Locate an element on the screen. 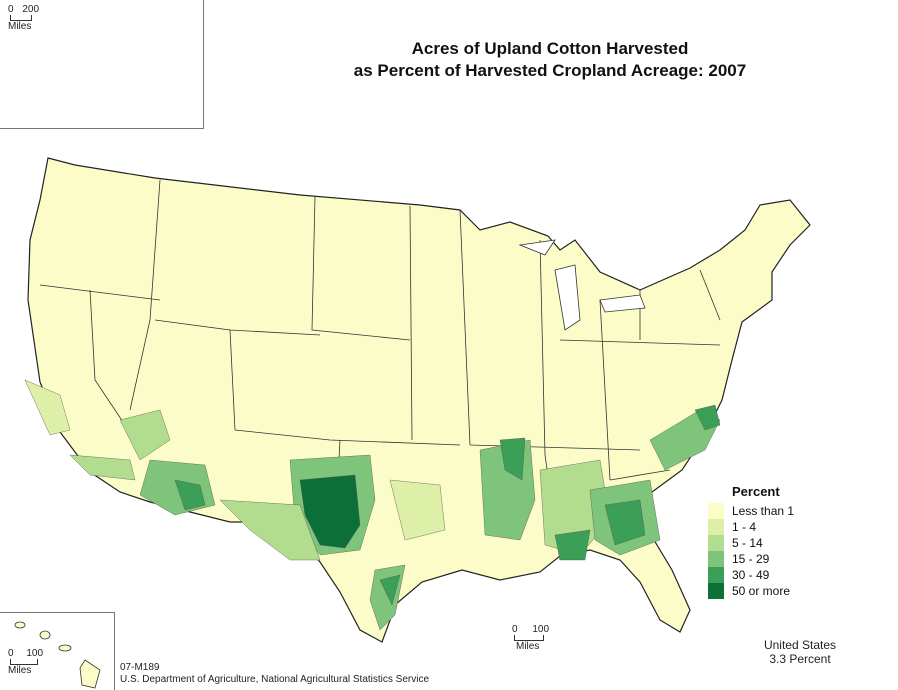 This screenshot has height=690, width=898. alaska-inset: 0 200 Miles is located at coordinates (102, 64).